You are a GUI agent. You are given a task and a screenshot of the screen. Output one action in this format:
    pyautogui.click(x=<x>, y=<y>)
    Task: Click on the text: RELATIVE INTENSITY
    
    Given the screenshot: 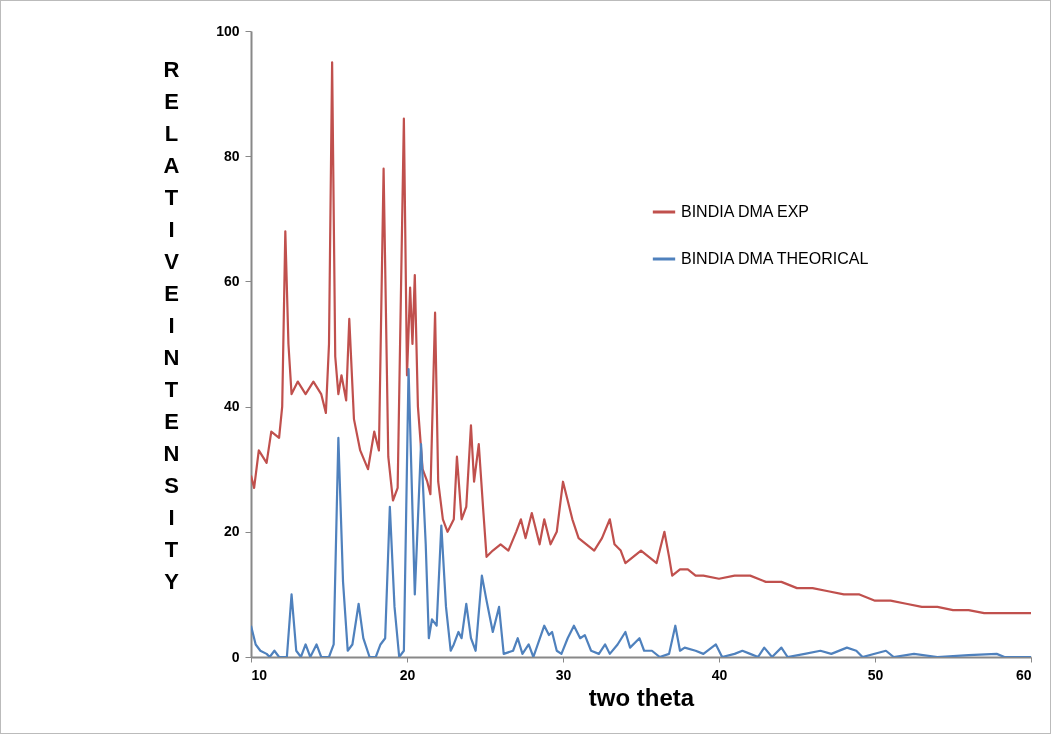 What is the action you would take?
    pyautogui.click(x=171, y=325)
    